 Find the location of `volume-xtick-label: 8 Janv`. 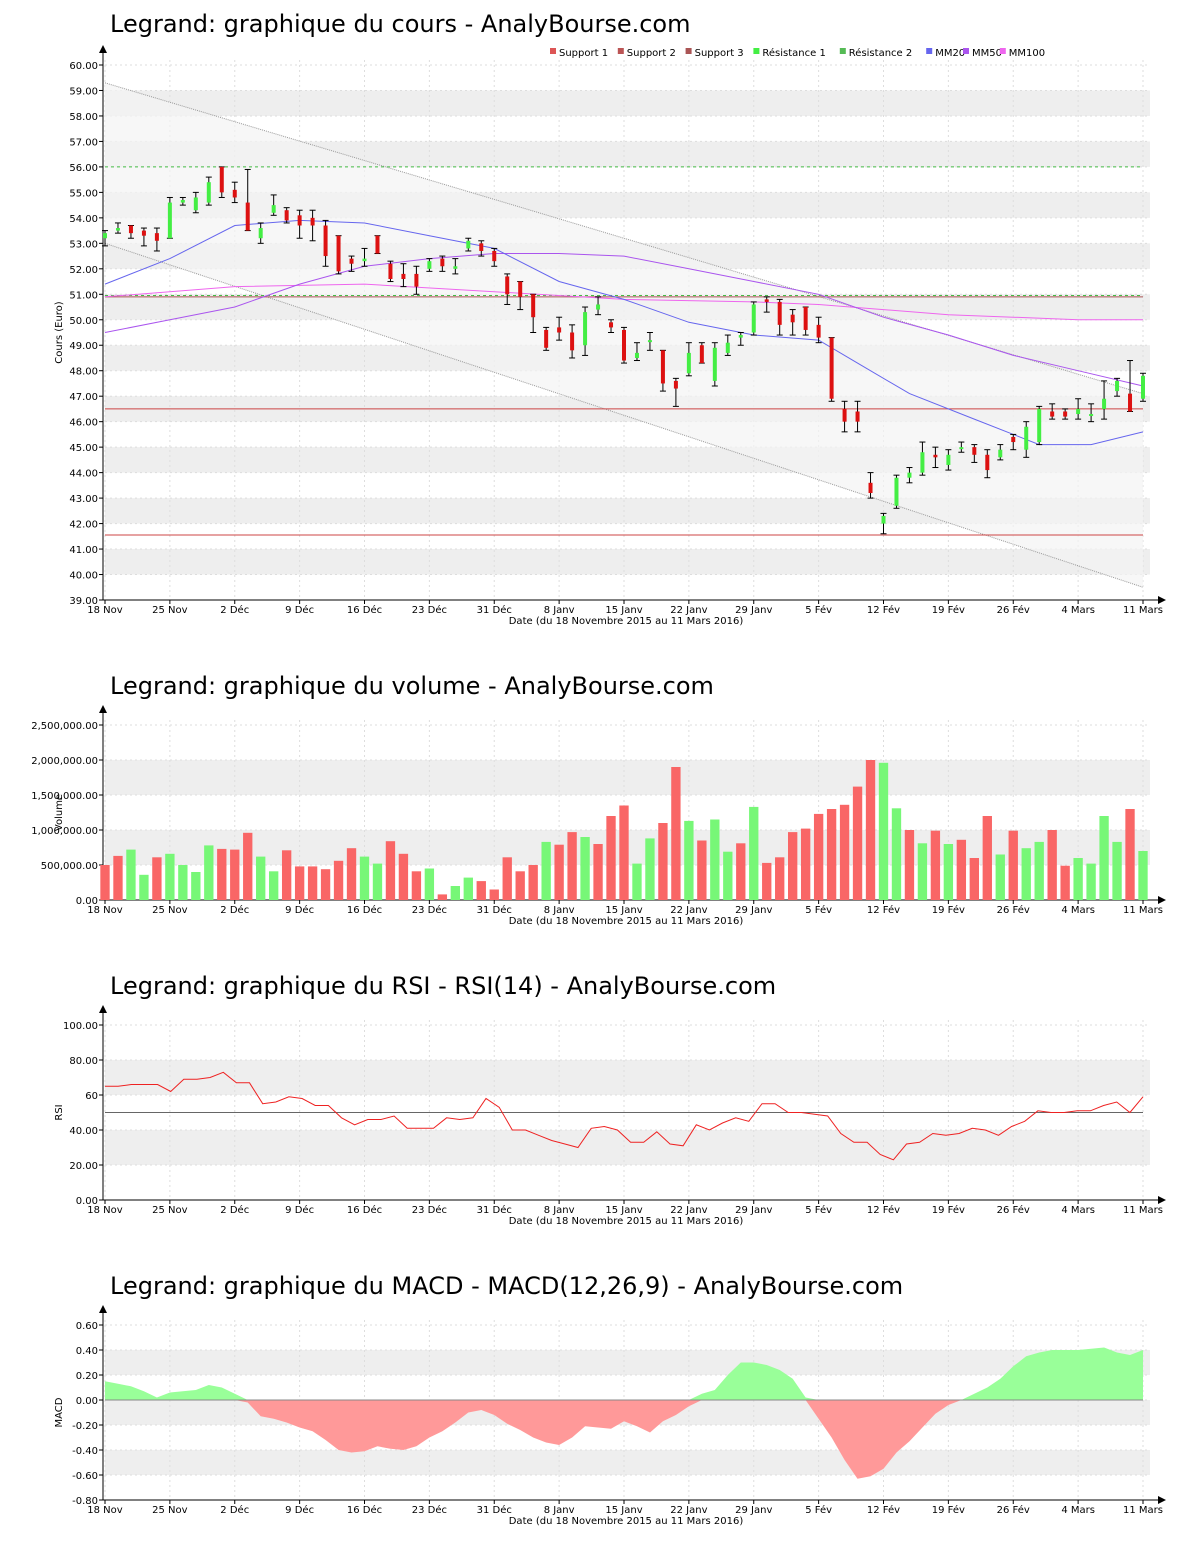

volume-xtick-label: 8 Janv is located at coordinates (559, 910).